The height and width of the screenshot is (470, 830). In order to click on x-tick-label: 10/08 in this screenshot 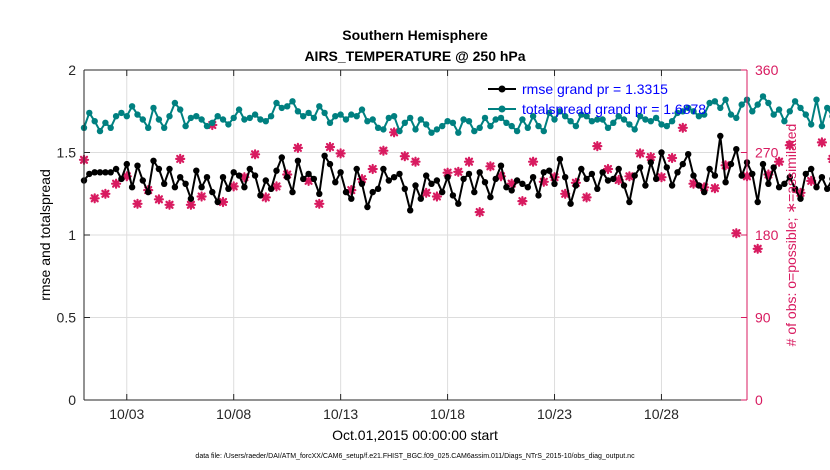, I will do `click(233, 414)`.